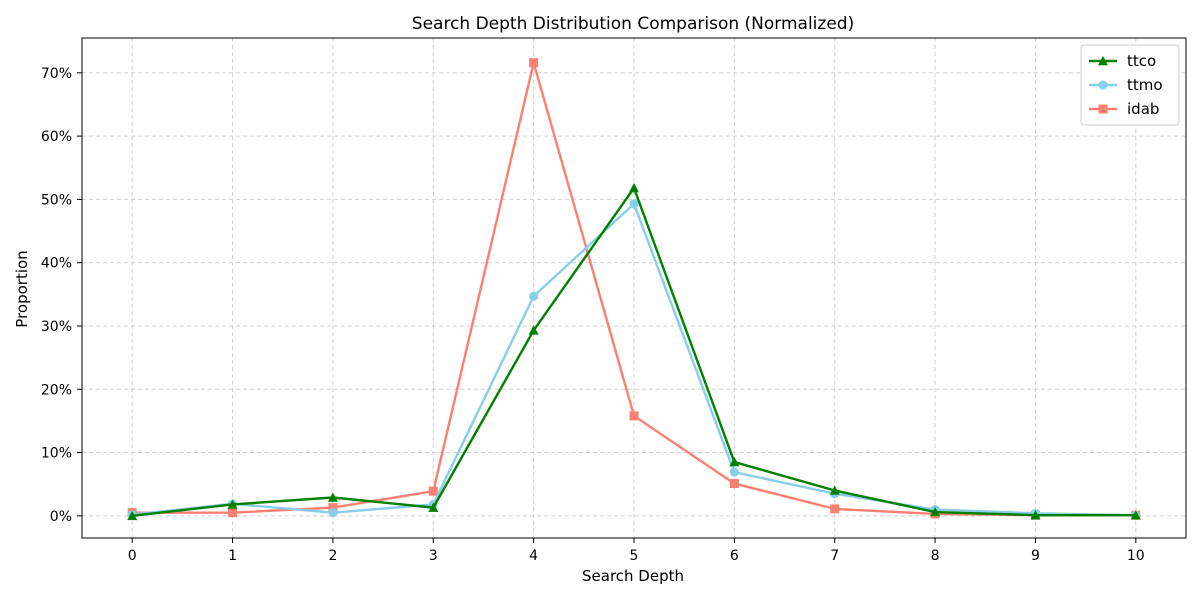 This screenshot has height=600, width=1200. I want to click on x-tick-label: 0, so click(132, 556).